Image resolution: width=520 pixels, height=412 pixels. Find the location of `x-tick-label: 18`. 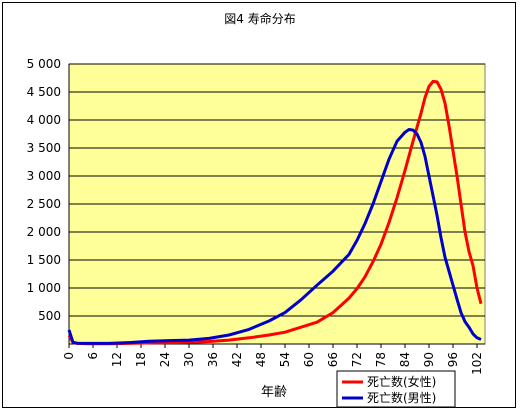

x-tick-label: 18 is located at coordinates (141, 359).